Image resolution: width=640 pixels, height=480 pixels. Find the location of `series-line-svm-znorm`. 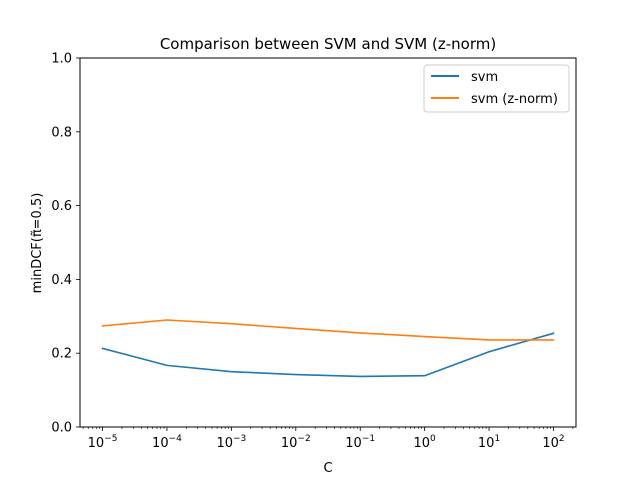

series-line-svm-znorm is located at coordinates (328, 330).